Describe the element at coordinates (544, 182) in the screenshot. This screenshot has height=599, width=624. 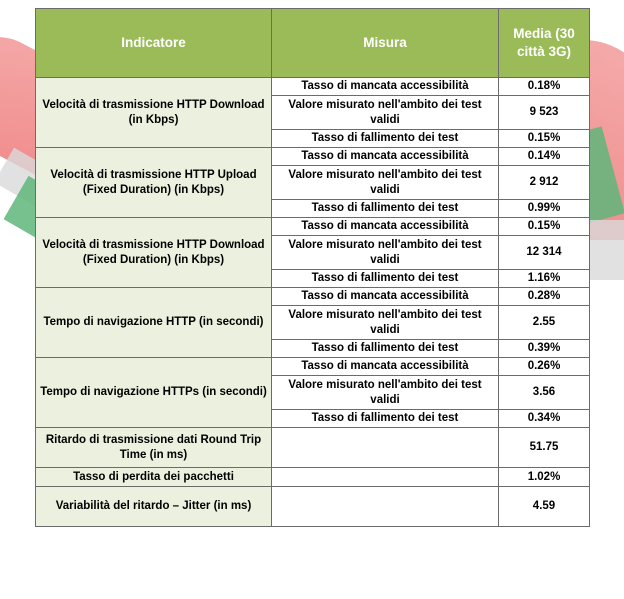
I see `value-cell: 2 912` at that location.